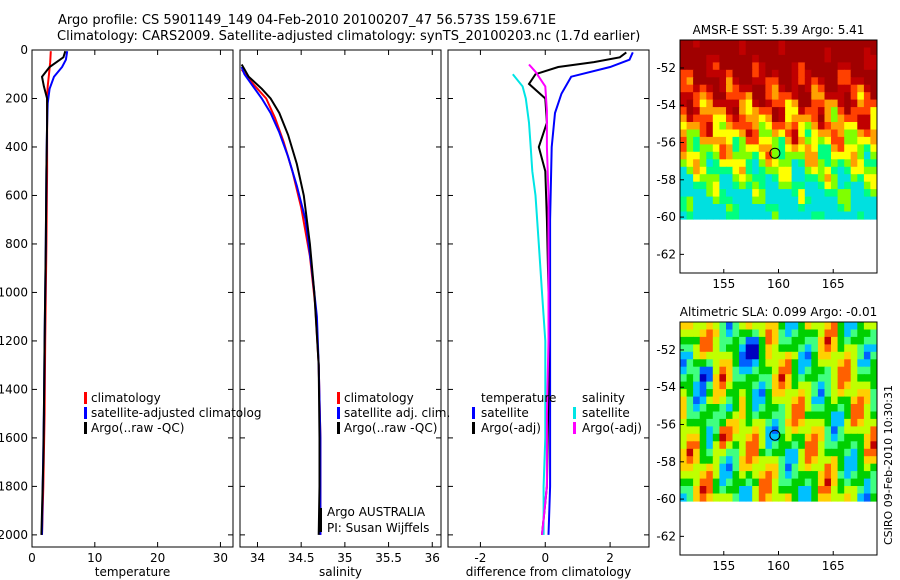  I want to click on difference-series-line, so click(529, 304).